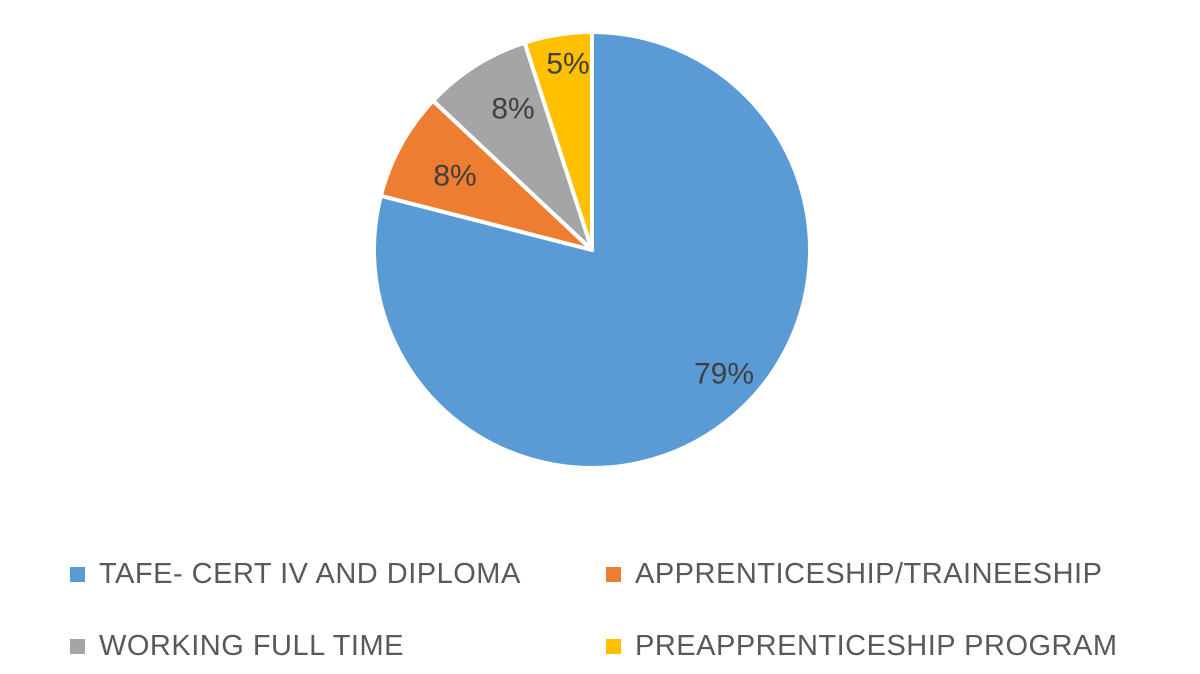  I want to click on legend-label-apprenticeship: APPRENTICESHIP/TRAINEESHIP, so click(869, 573).